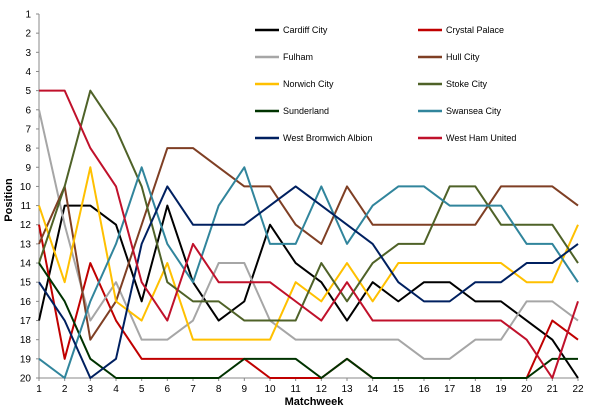  Describe the element at coordinates (476, 389) in the screenshot. I see `x-tick-label: 18` at that location.